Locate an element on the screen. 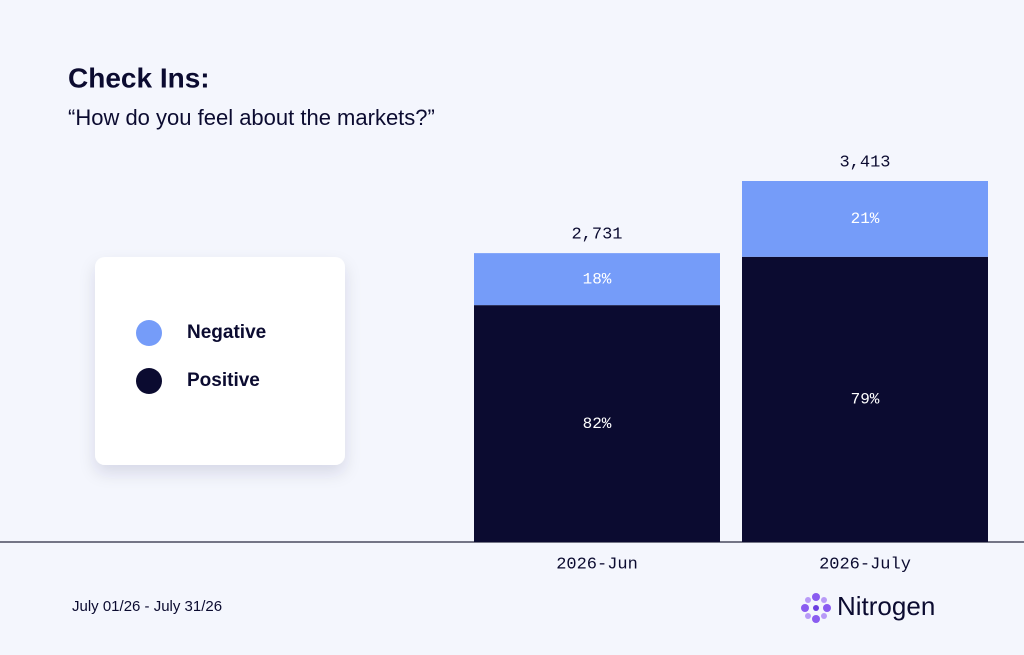 Image resolution: width=1024 pixels, height=655 pixels. total-label: 2,731 is located at coordinates (596, 235).